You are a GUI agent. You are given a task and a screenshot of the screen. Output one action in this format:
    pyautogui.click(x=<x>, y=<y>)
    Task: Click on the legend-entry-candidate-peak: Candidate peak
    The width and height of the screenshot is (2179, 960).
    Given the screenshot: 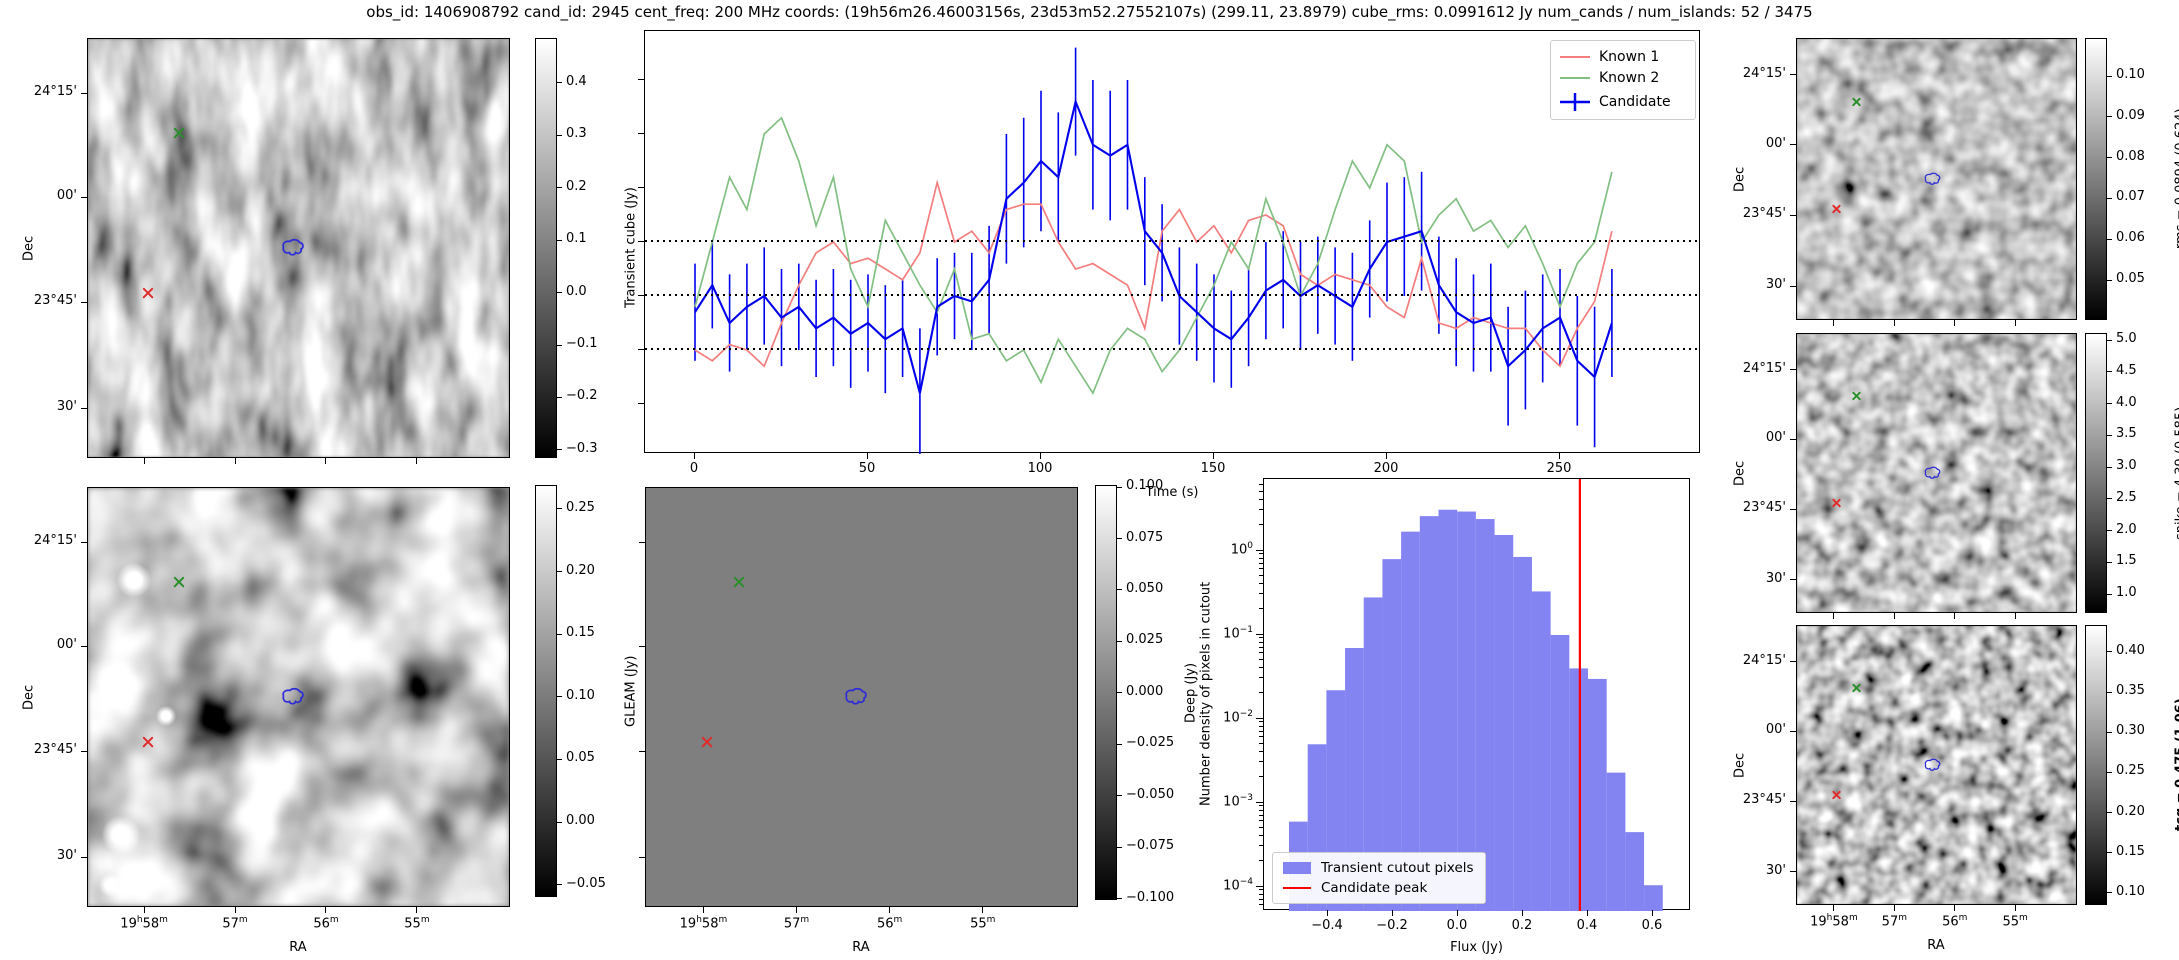 What is the action you would take?
    pyautogui.click(x=1379, y=888)
    